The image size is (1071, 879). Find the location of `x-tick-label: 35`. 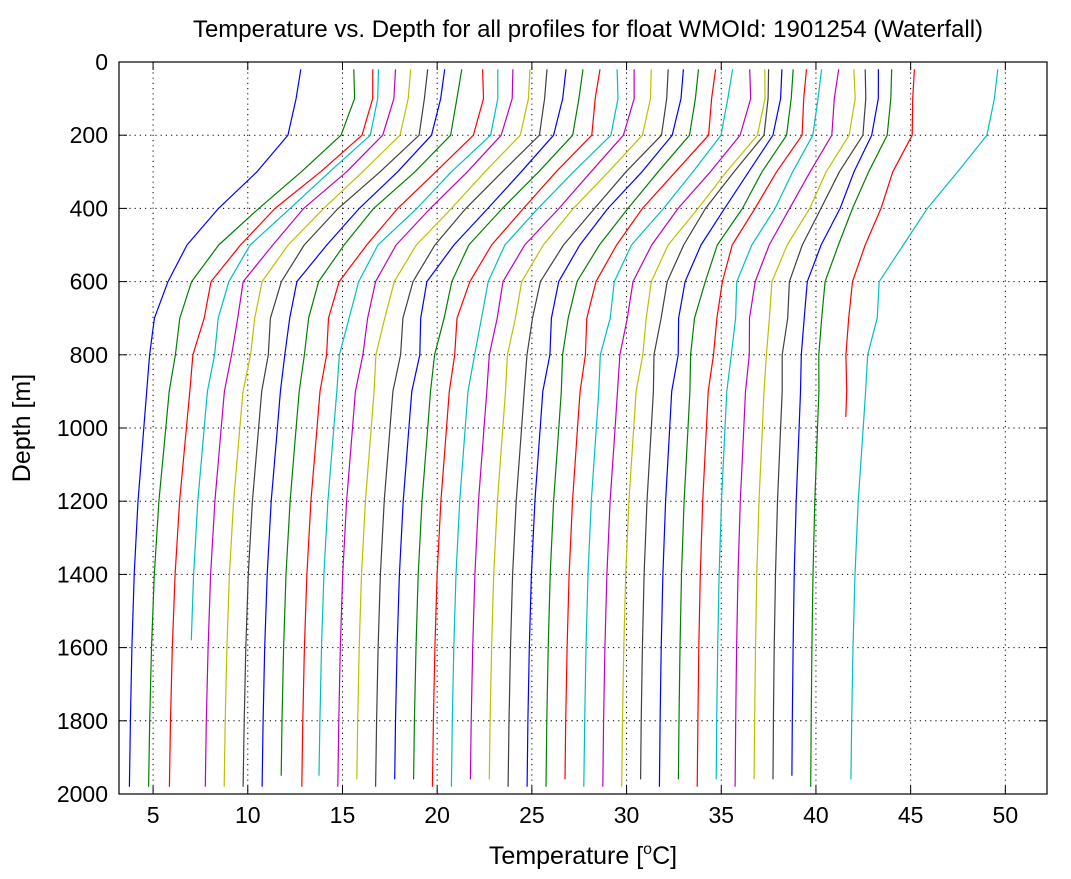

x-tick-label: 35 is located at coordinates (721, 815).